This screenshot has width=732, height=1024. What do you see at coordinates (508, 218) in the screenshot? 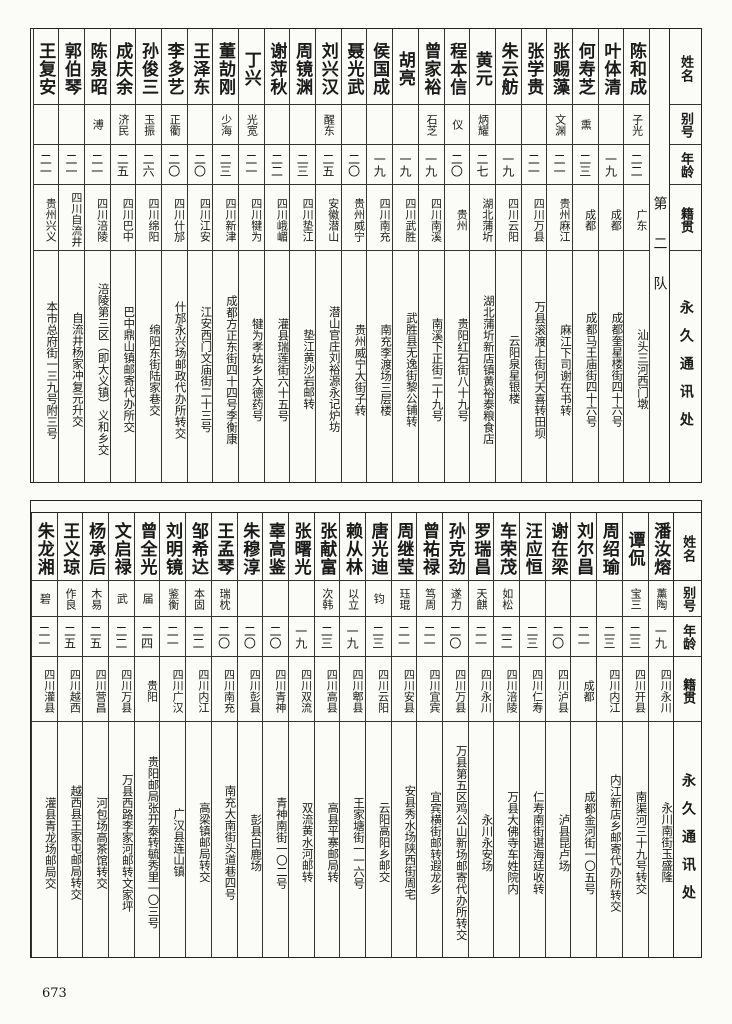
I see `person-native-place: 四川云阳` at bounding box center [508, 218].